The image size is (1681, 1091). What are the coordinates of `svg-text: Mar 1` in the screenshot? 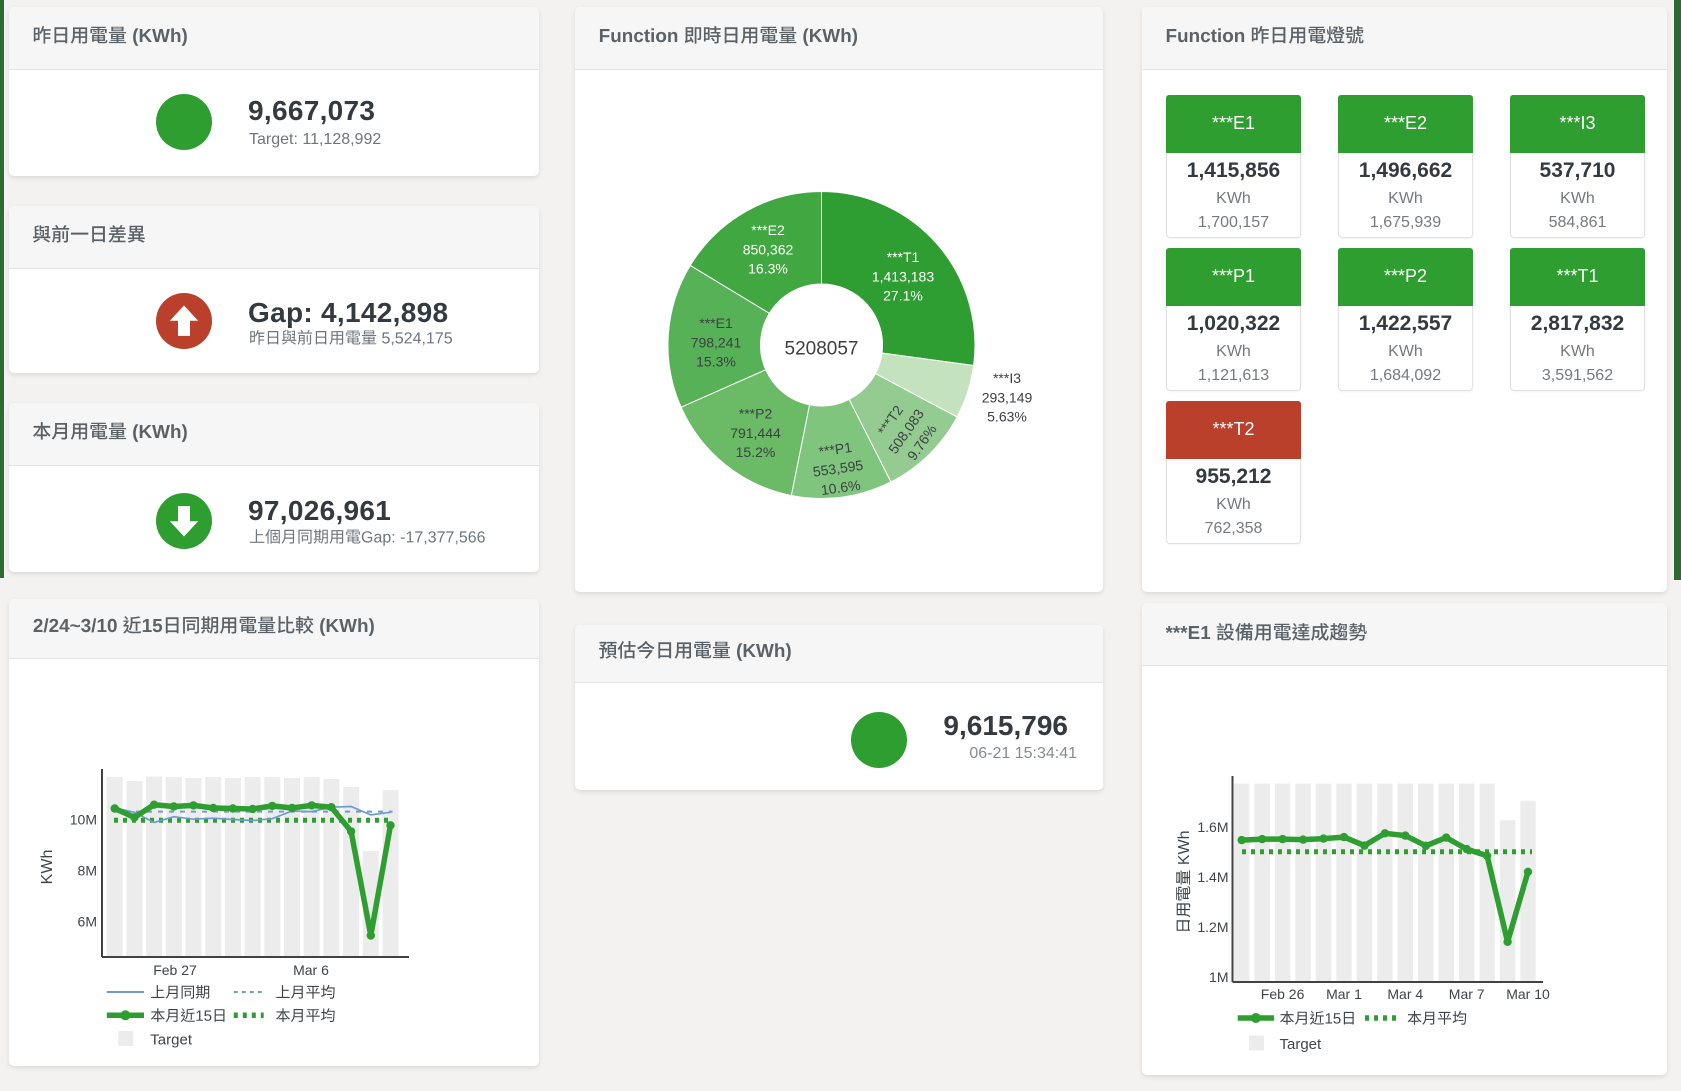 It's located at (1344, 994).